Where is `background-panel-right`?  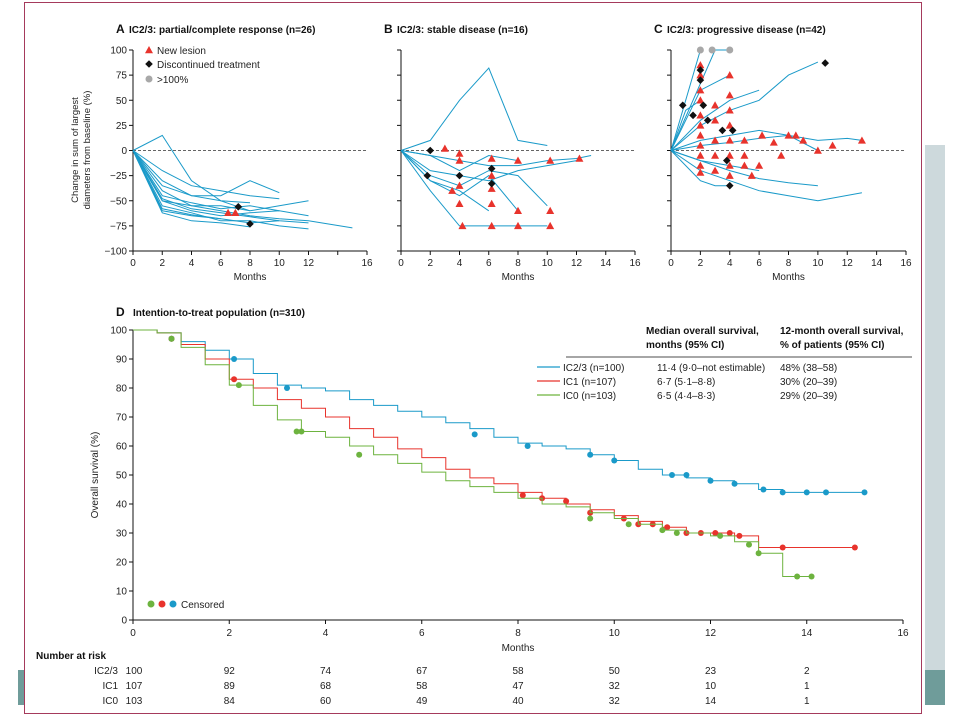 background-panel-right is located at coordinates (935, 425).